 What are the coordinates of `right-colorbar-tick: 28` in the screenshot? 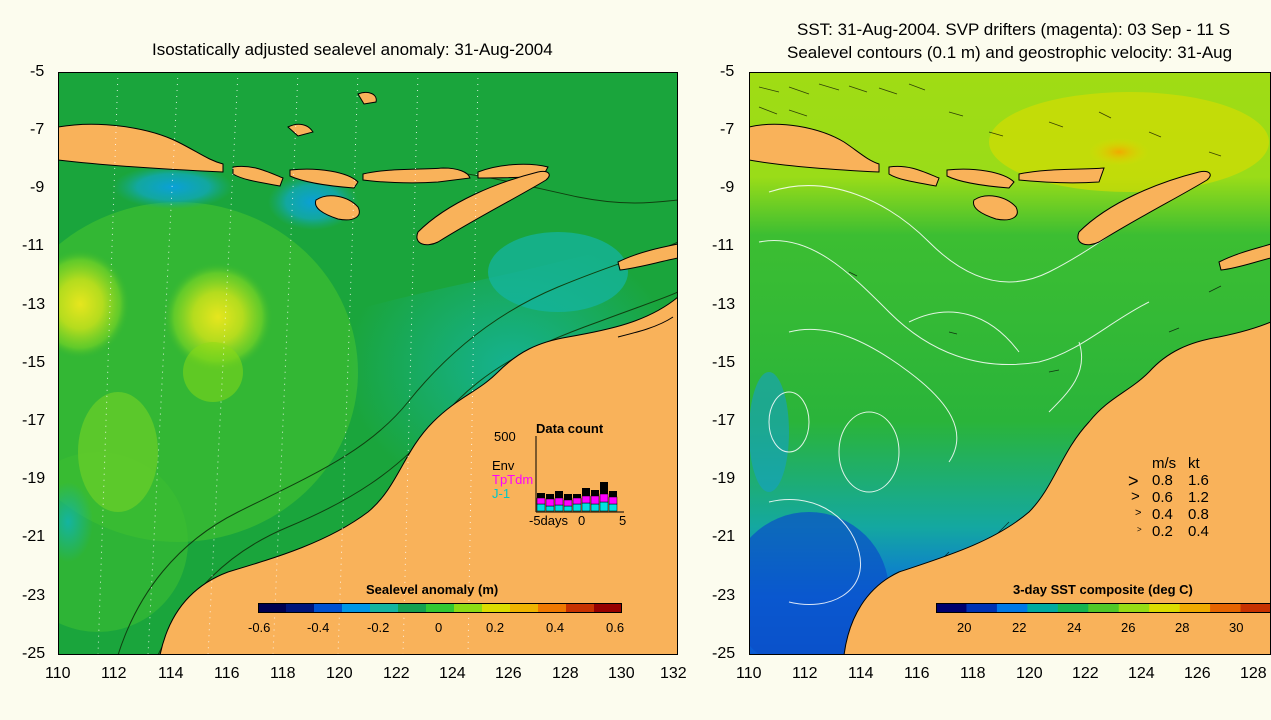 It's located at (1182, 627).